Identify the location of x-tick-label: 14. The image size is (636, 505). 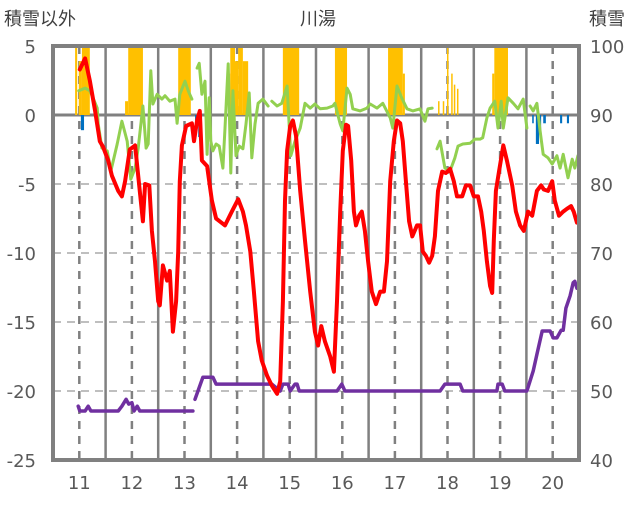
(237, 483).